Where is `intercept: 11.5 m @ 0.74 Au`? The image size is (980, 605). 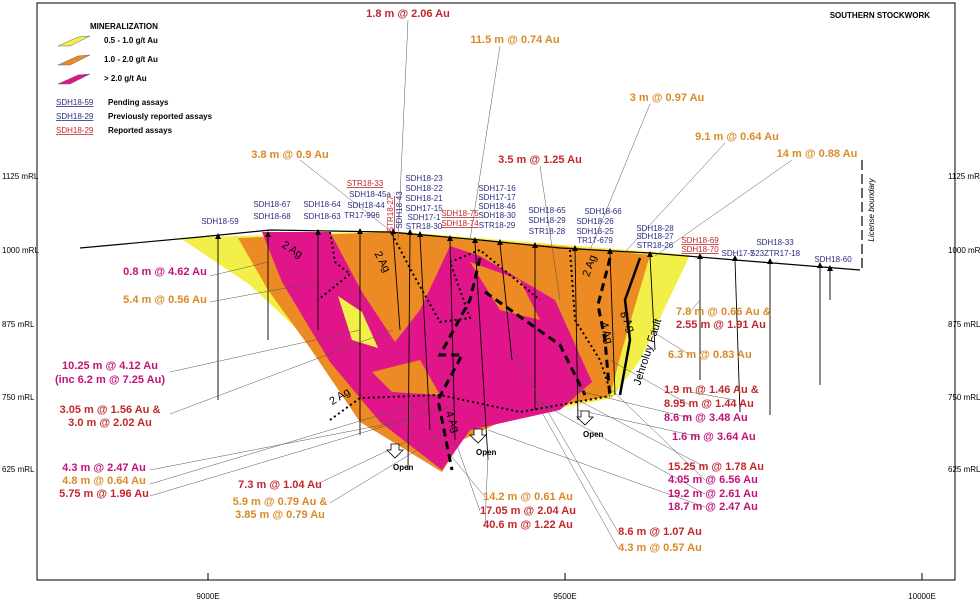
intercept: 11.5 m @ 0.74 Au is located at coordinates (514, 40).